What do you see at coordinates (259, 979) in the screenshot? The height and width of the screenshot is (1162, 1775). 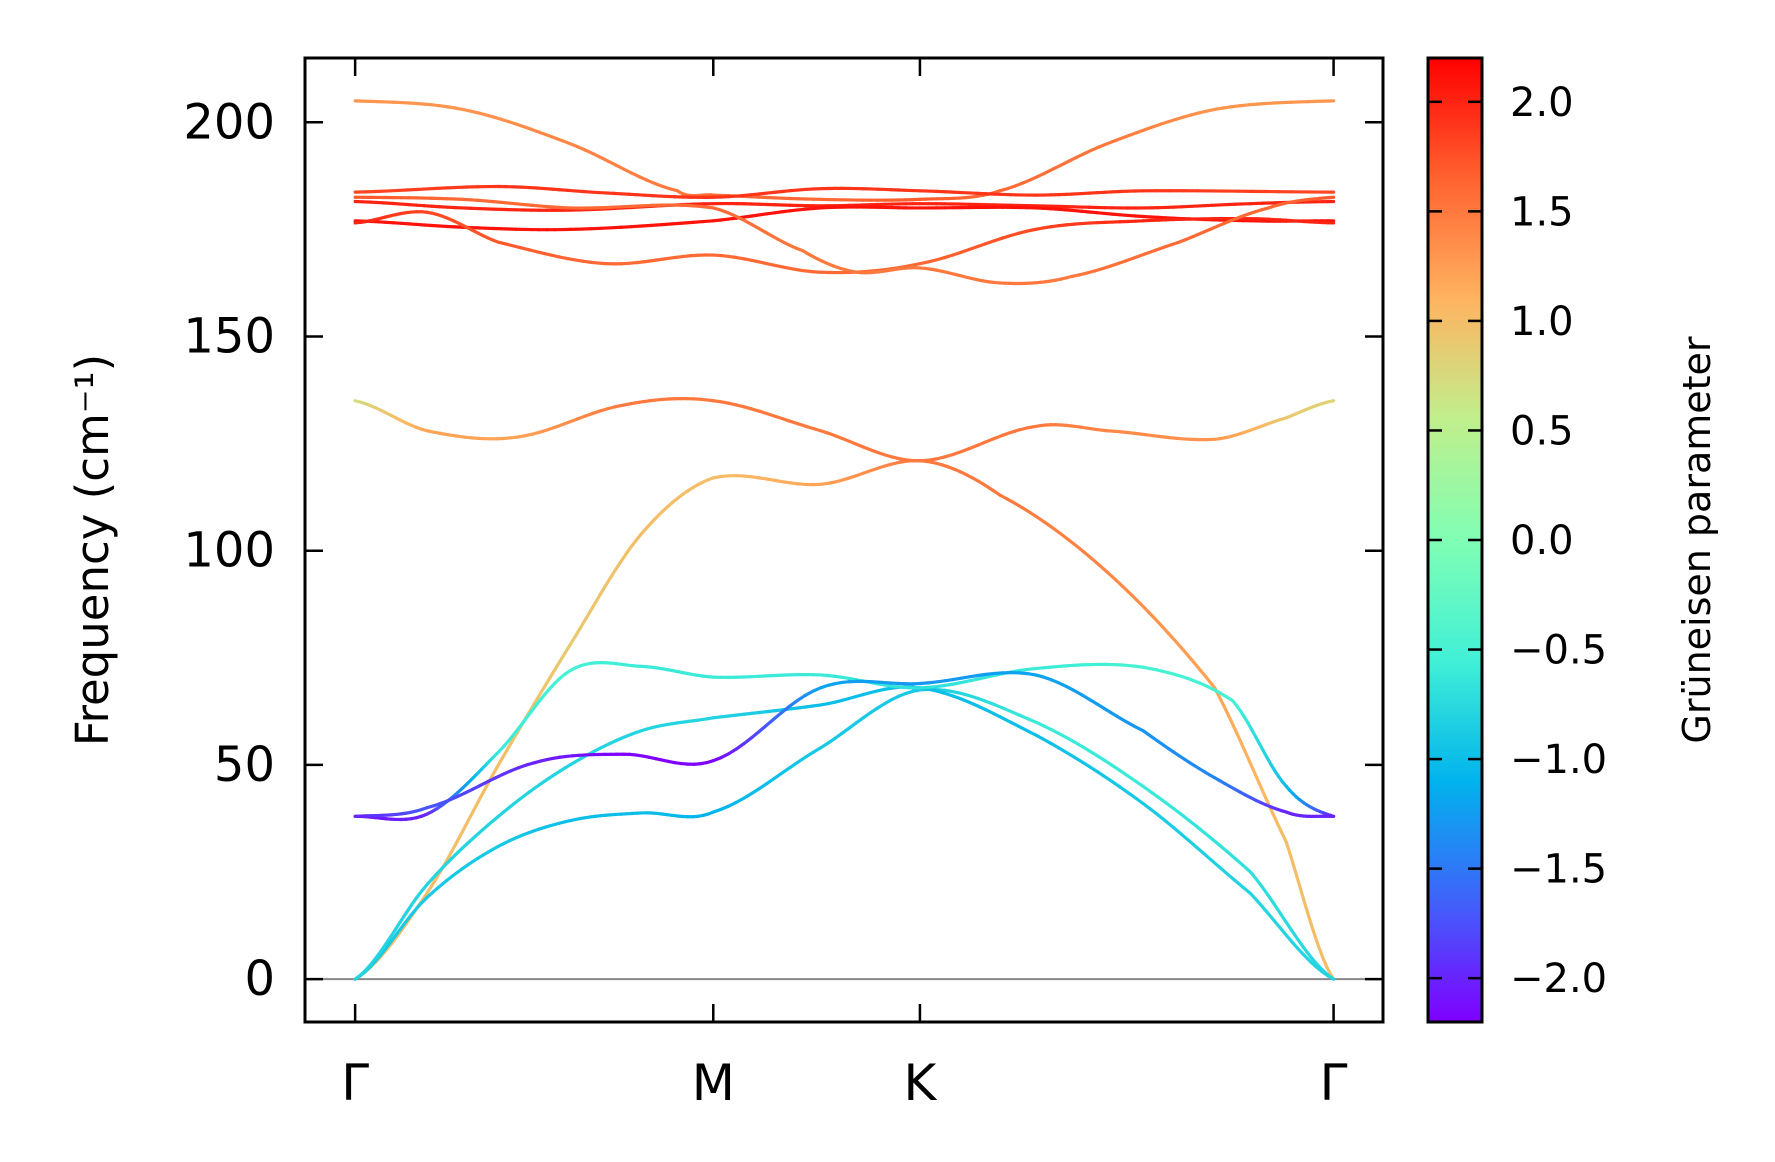 I see `y-tick-label: 0` at bounding box center [259, 979].